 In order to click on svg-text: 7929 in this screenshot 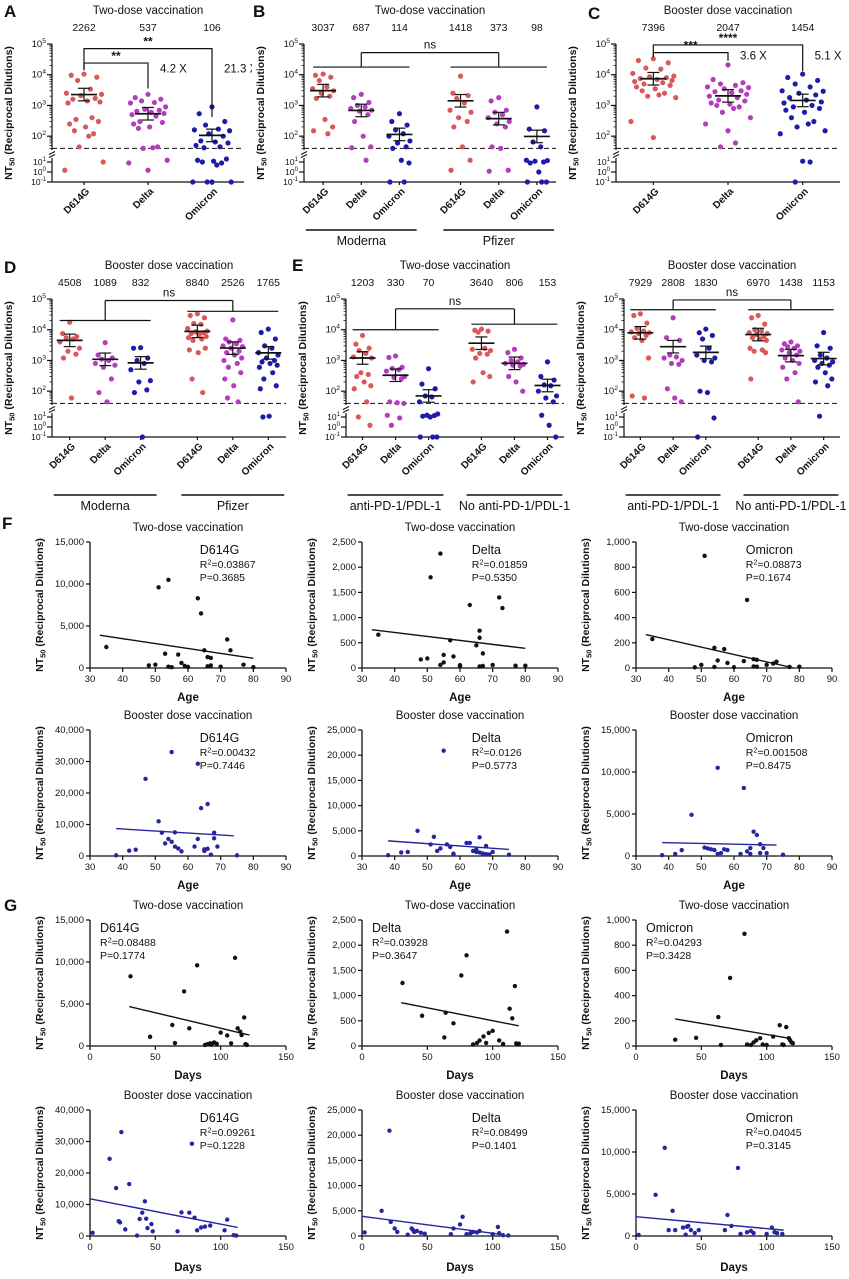, I will do `click(641, 283)`.